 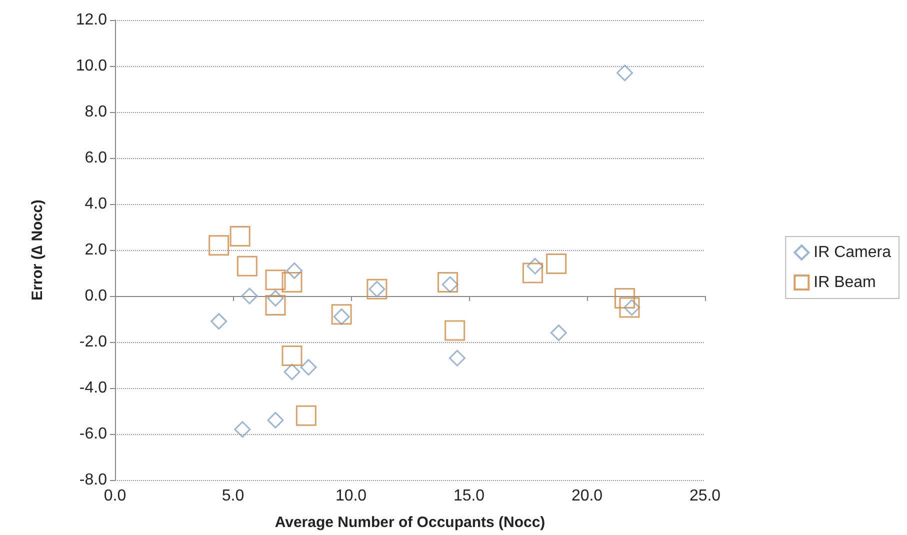 I want to click on y-tick-label: 2.0, so click(x=96, y=250).